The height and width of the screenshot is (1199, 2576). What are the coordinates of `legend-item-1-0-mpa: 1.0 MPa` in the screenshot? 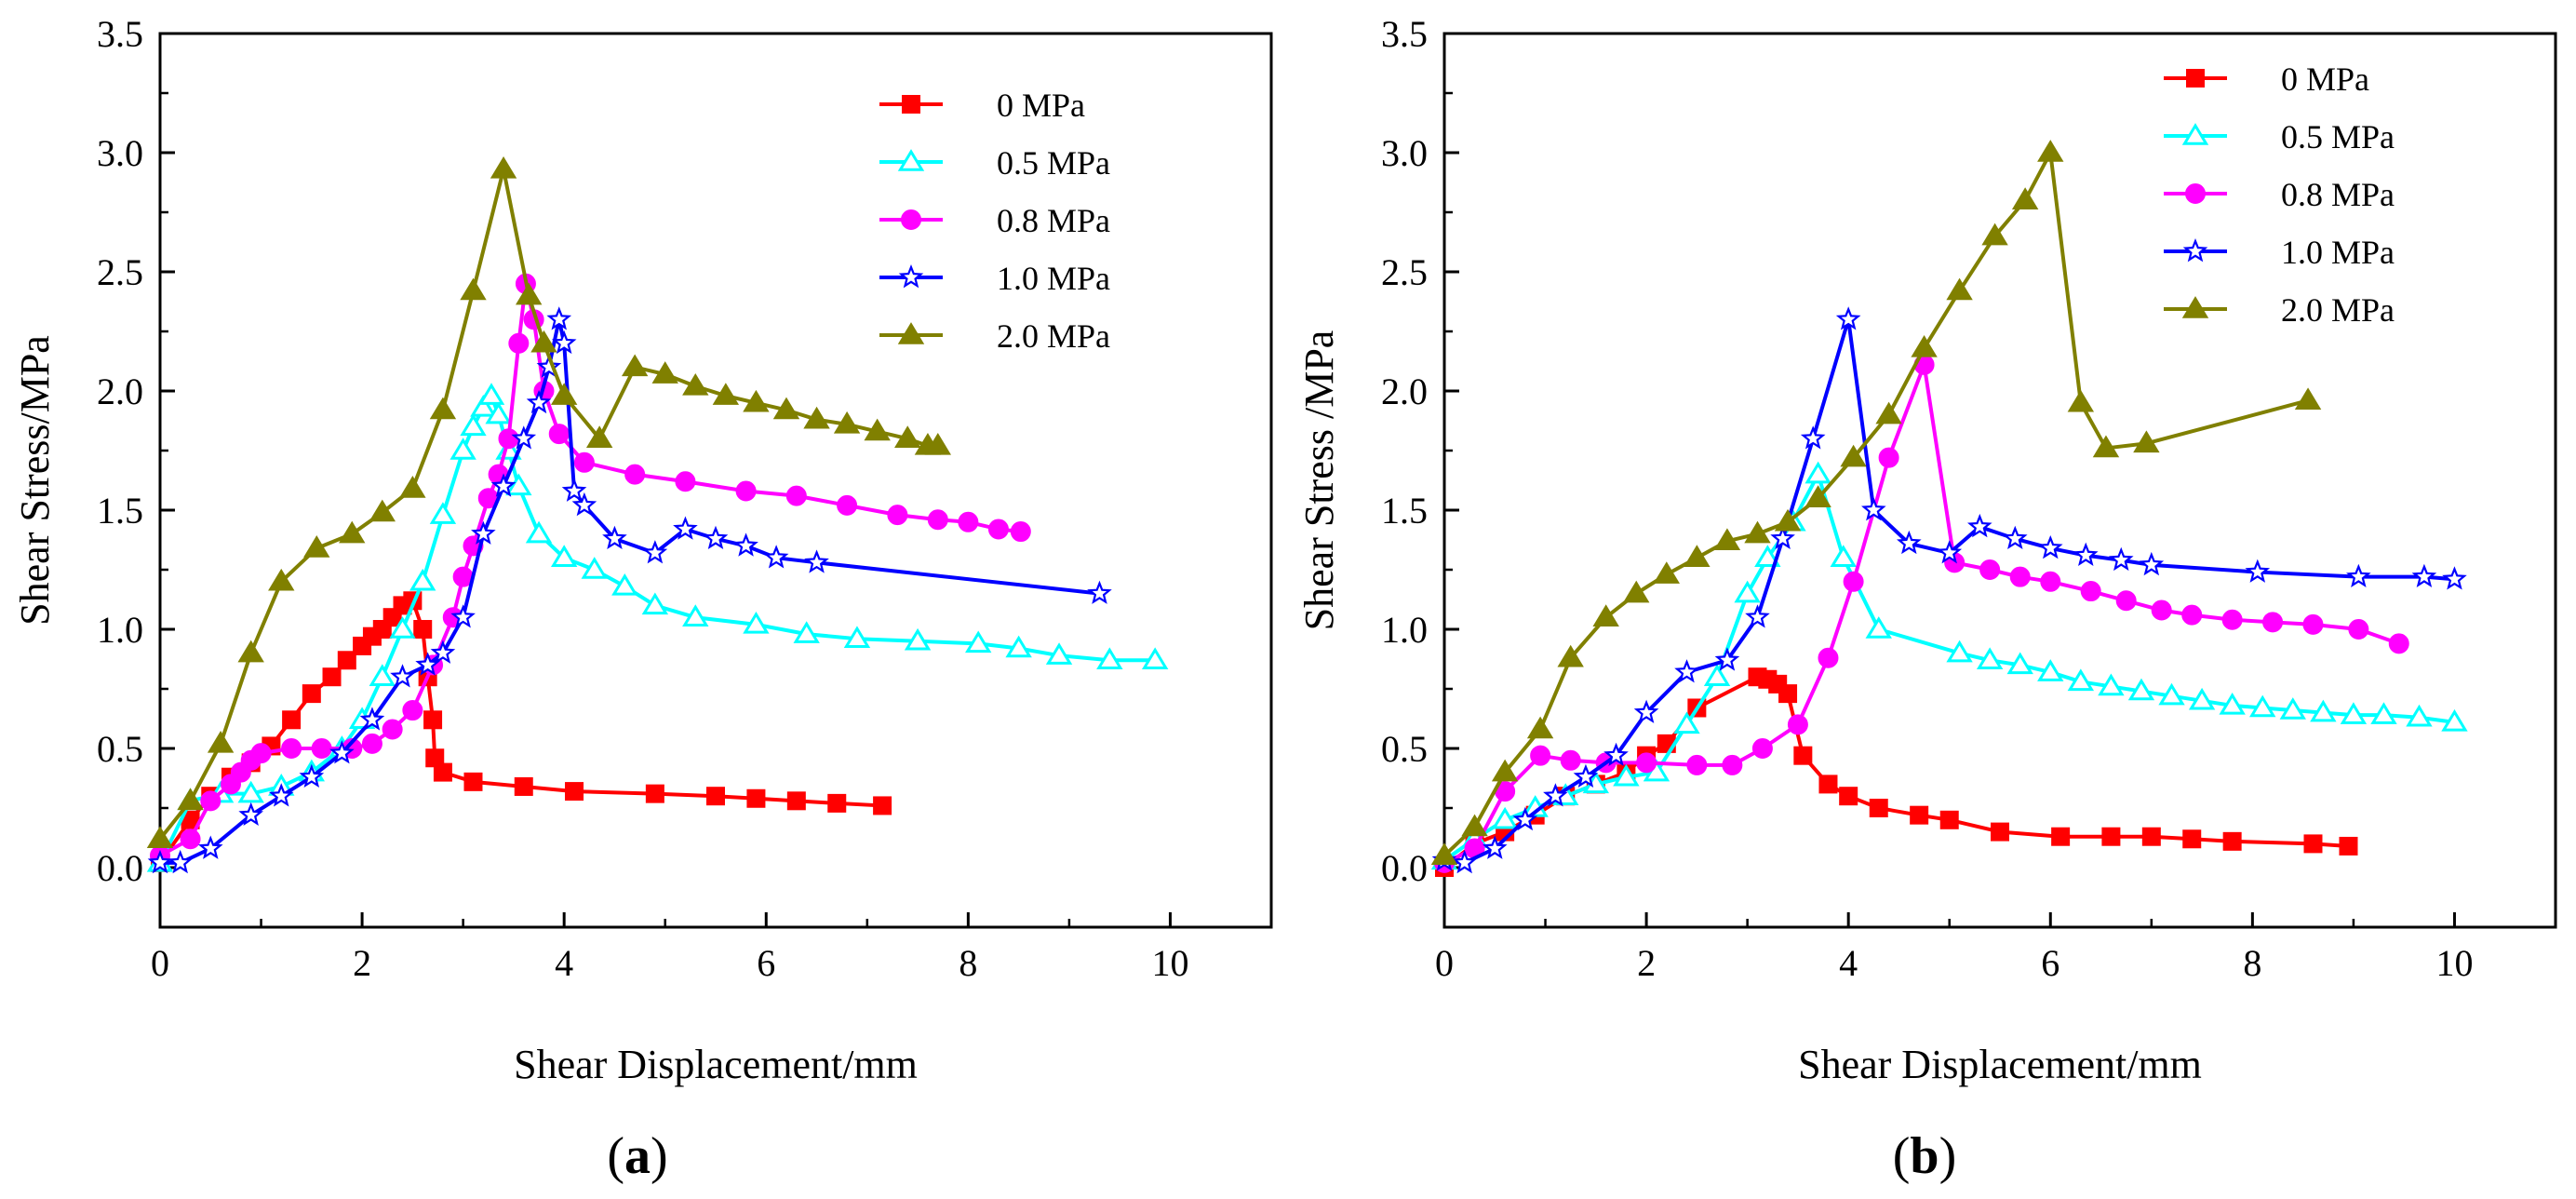 It's located at (994, 278).